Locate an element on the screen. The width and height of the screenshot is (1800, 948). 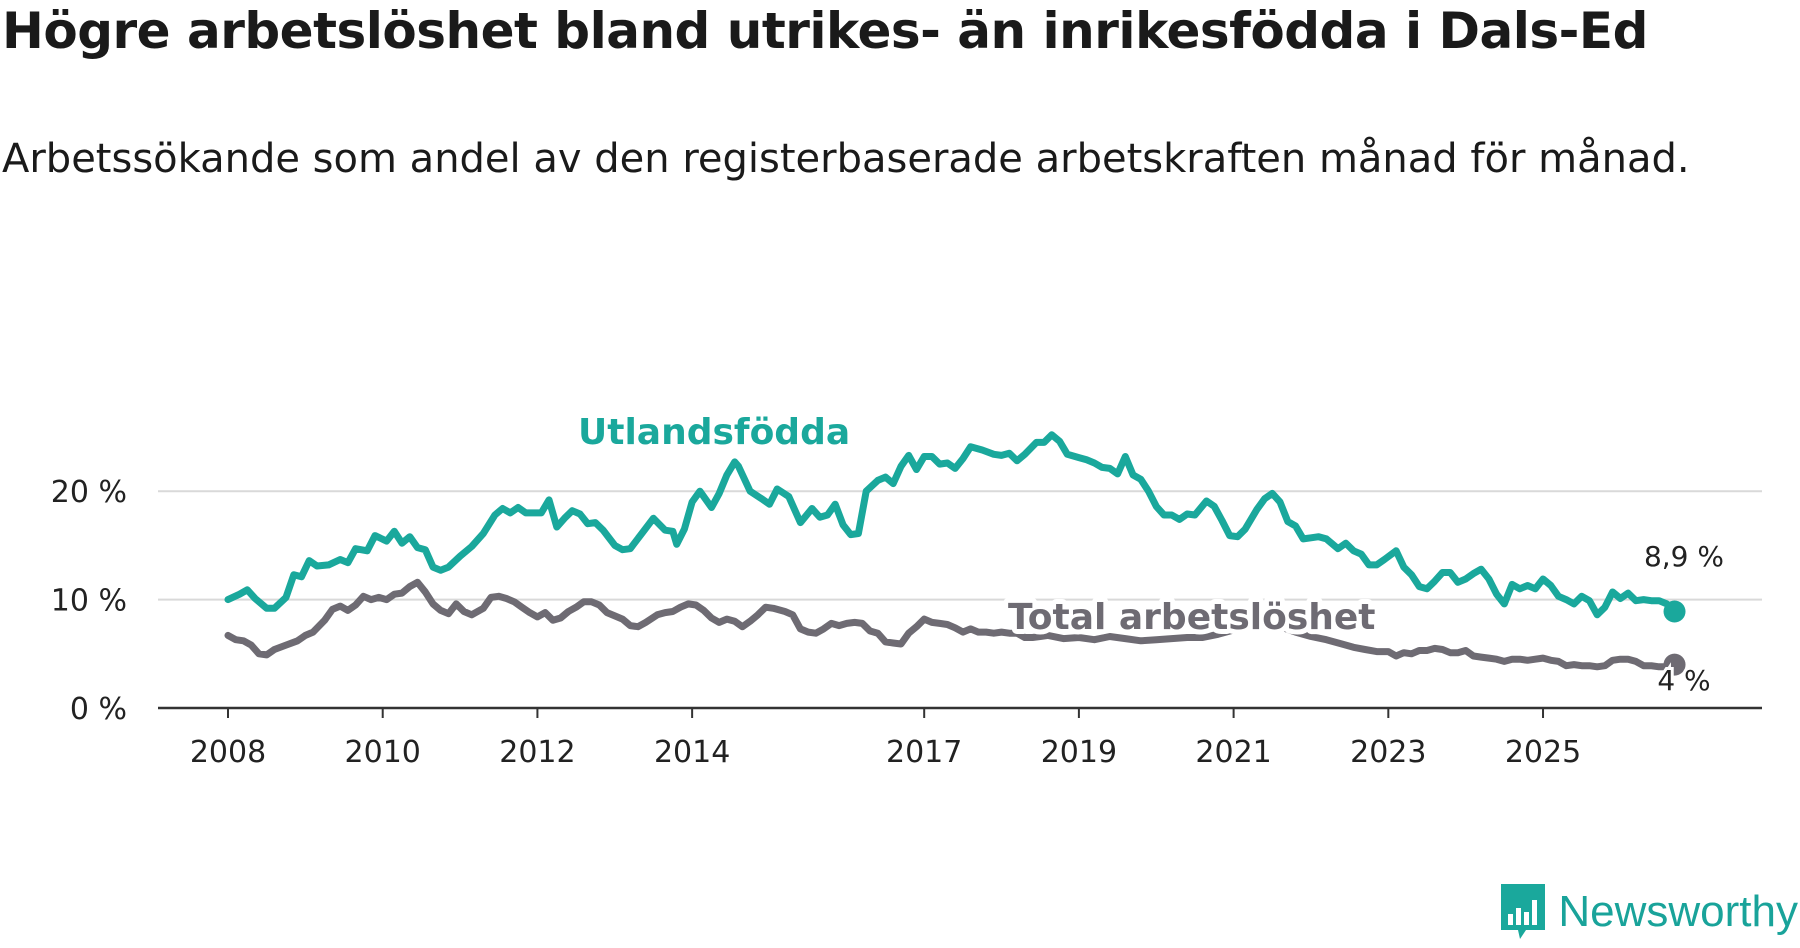
brand-logo: Newsworthy is located at coordinates (1648, 912).